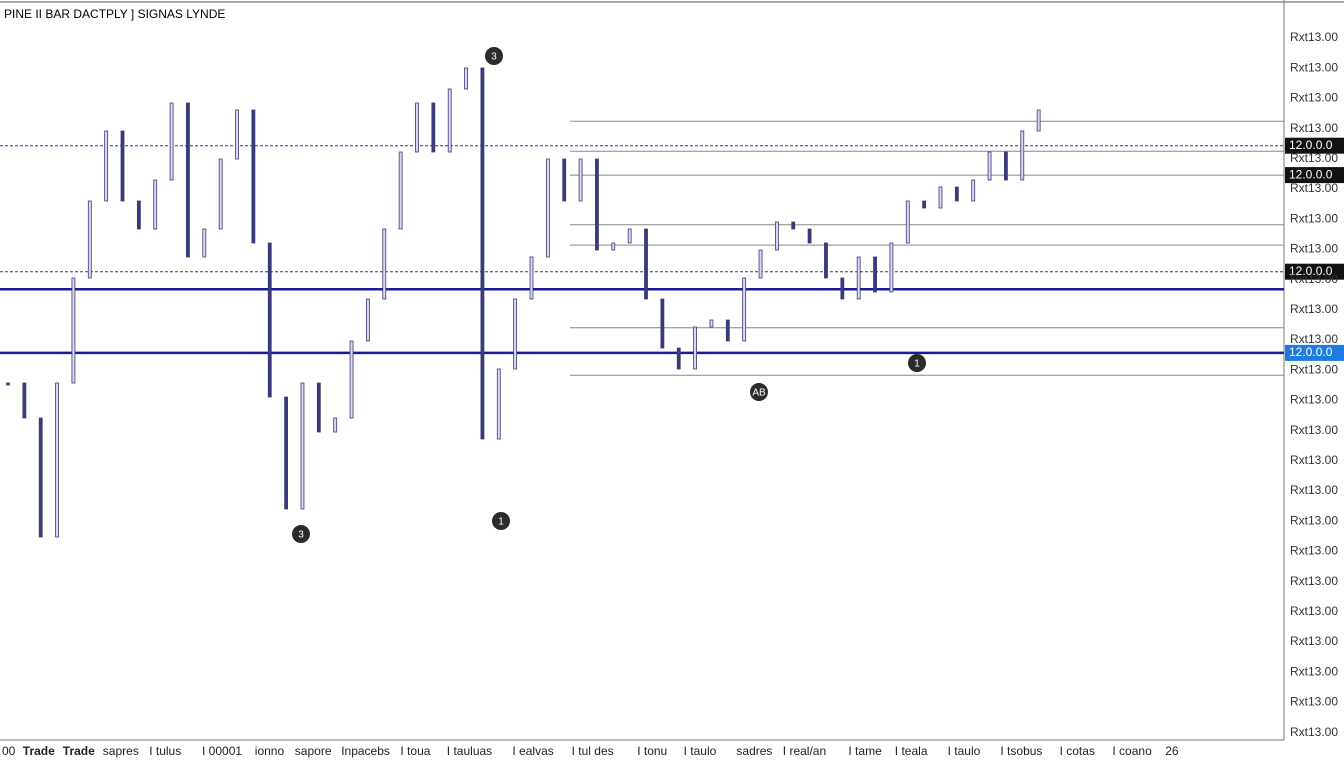 Image resolution: width=1344 pixels, height=773 pixels. I want to click on marker-label: AB, so click(759, 393).